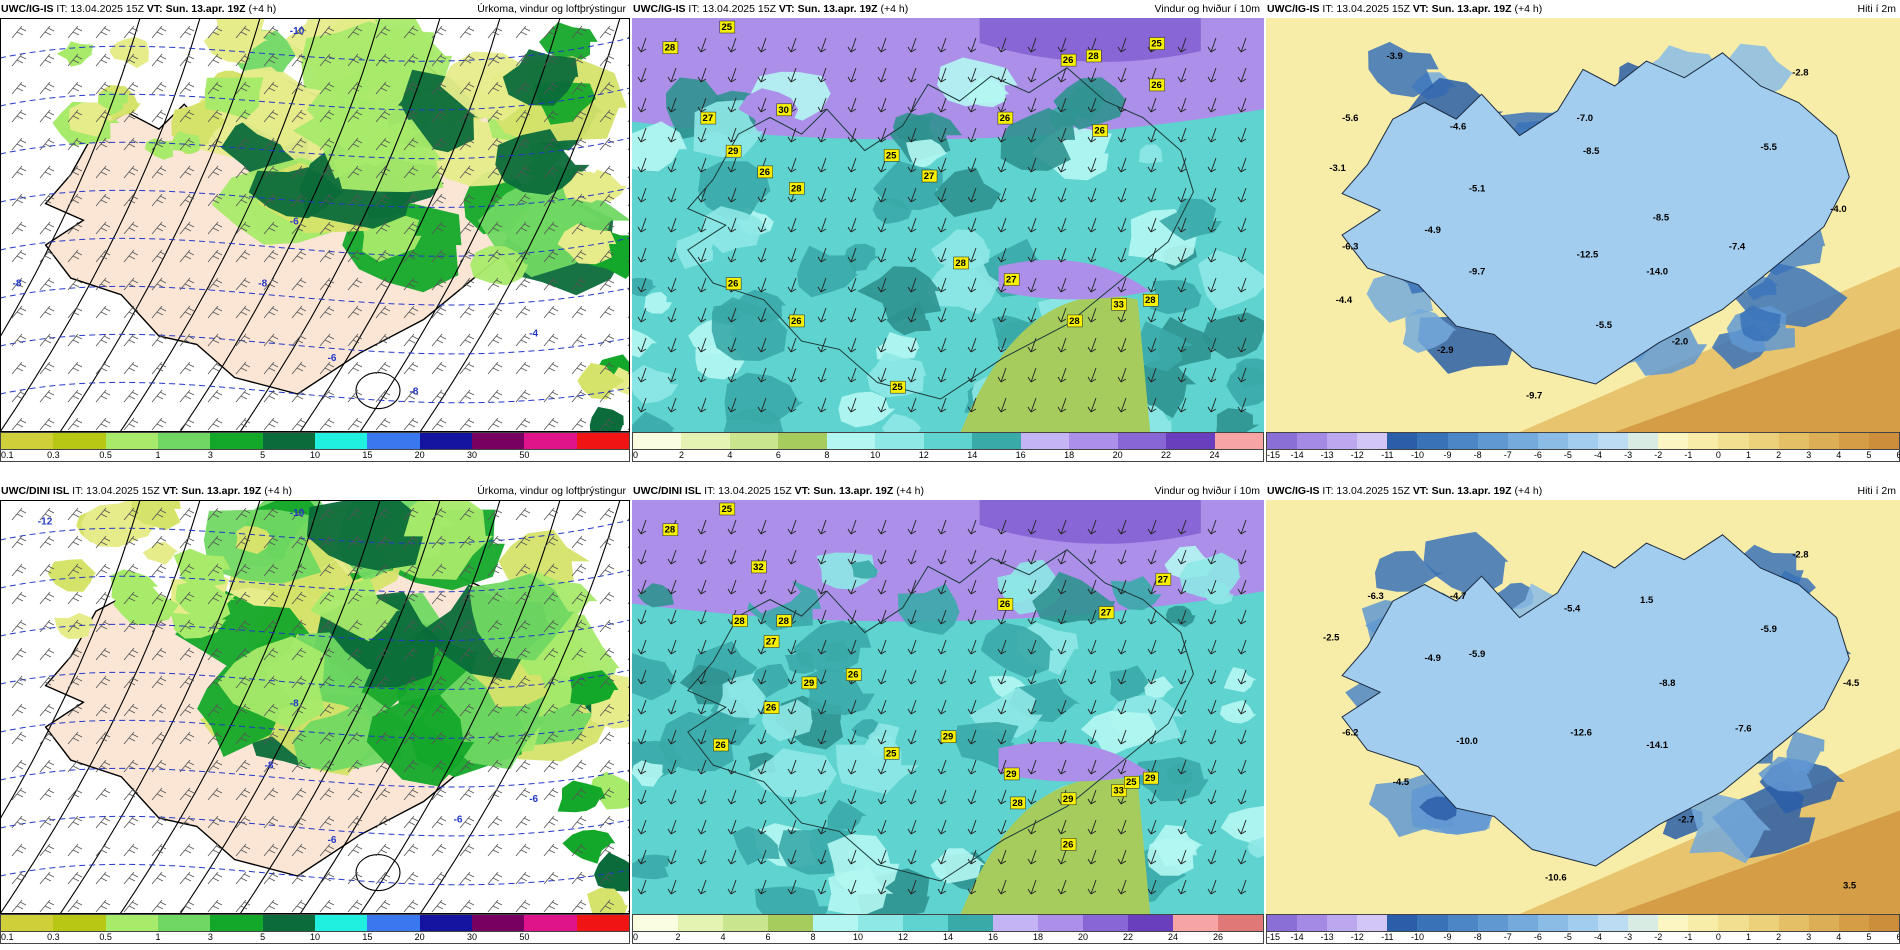  Describe the element at coordinates (35, 491) in the screenshot. I see `model-name: UWC/DINI ISL` at that location.